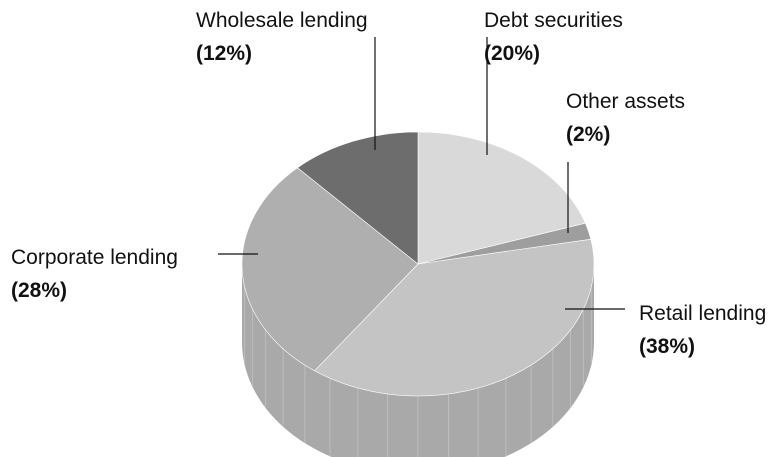 The image size is (776, 457). Describe the element at coordinates (702, 313) in the screenshot. I see `label-retail-lending-name: Retail lending` at that location.